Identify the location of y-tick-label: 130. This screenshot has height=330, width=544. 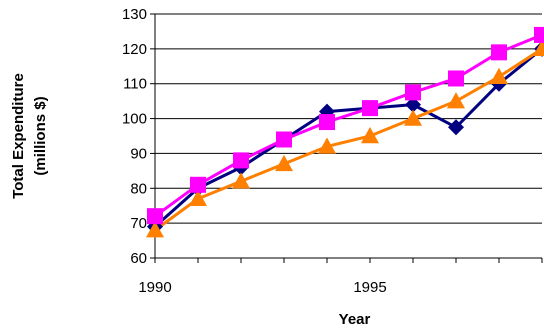
(134, 14).